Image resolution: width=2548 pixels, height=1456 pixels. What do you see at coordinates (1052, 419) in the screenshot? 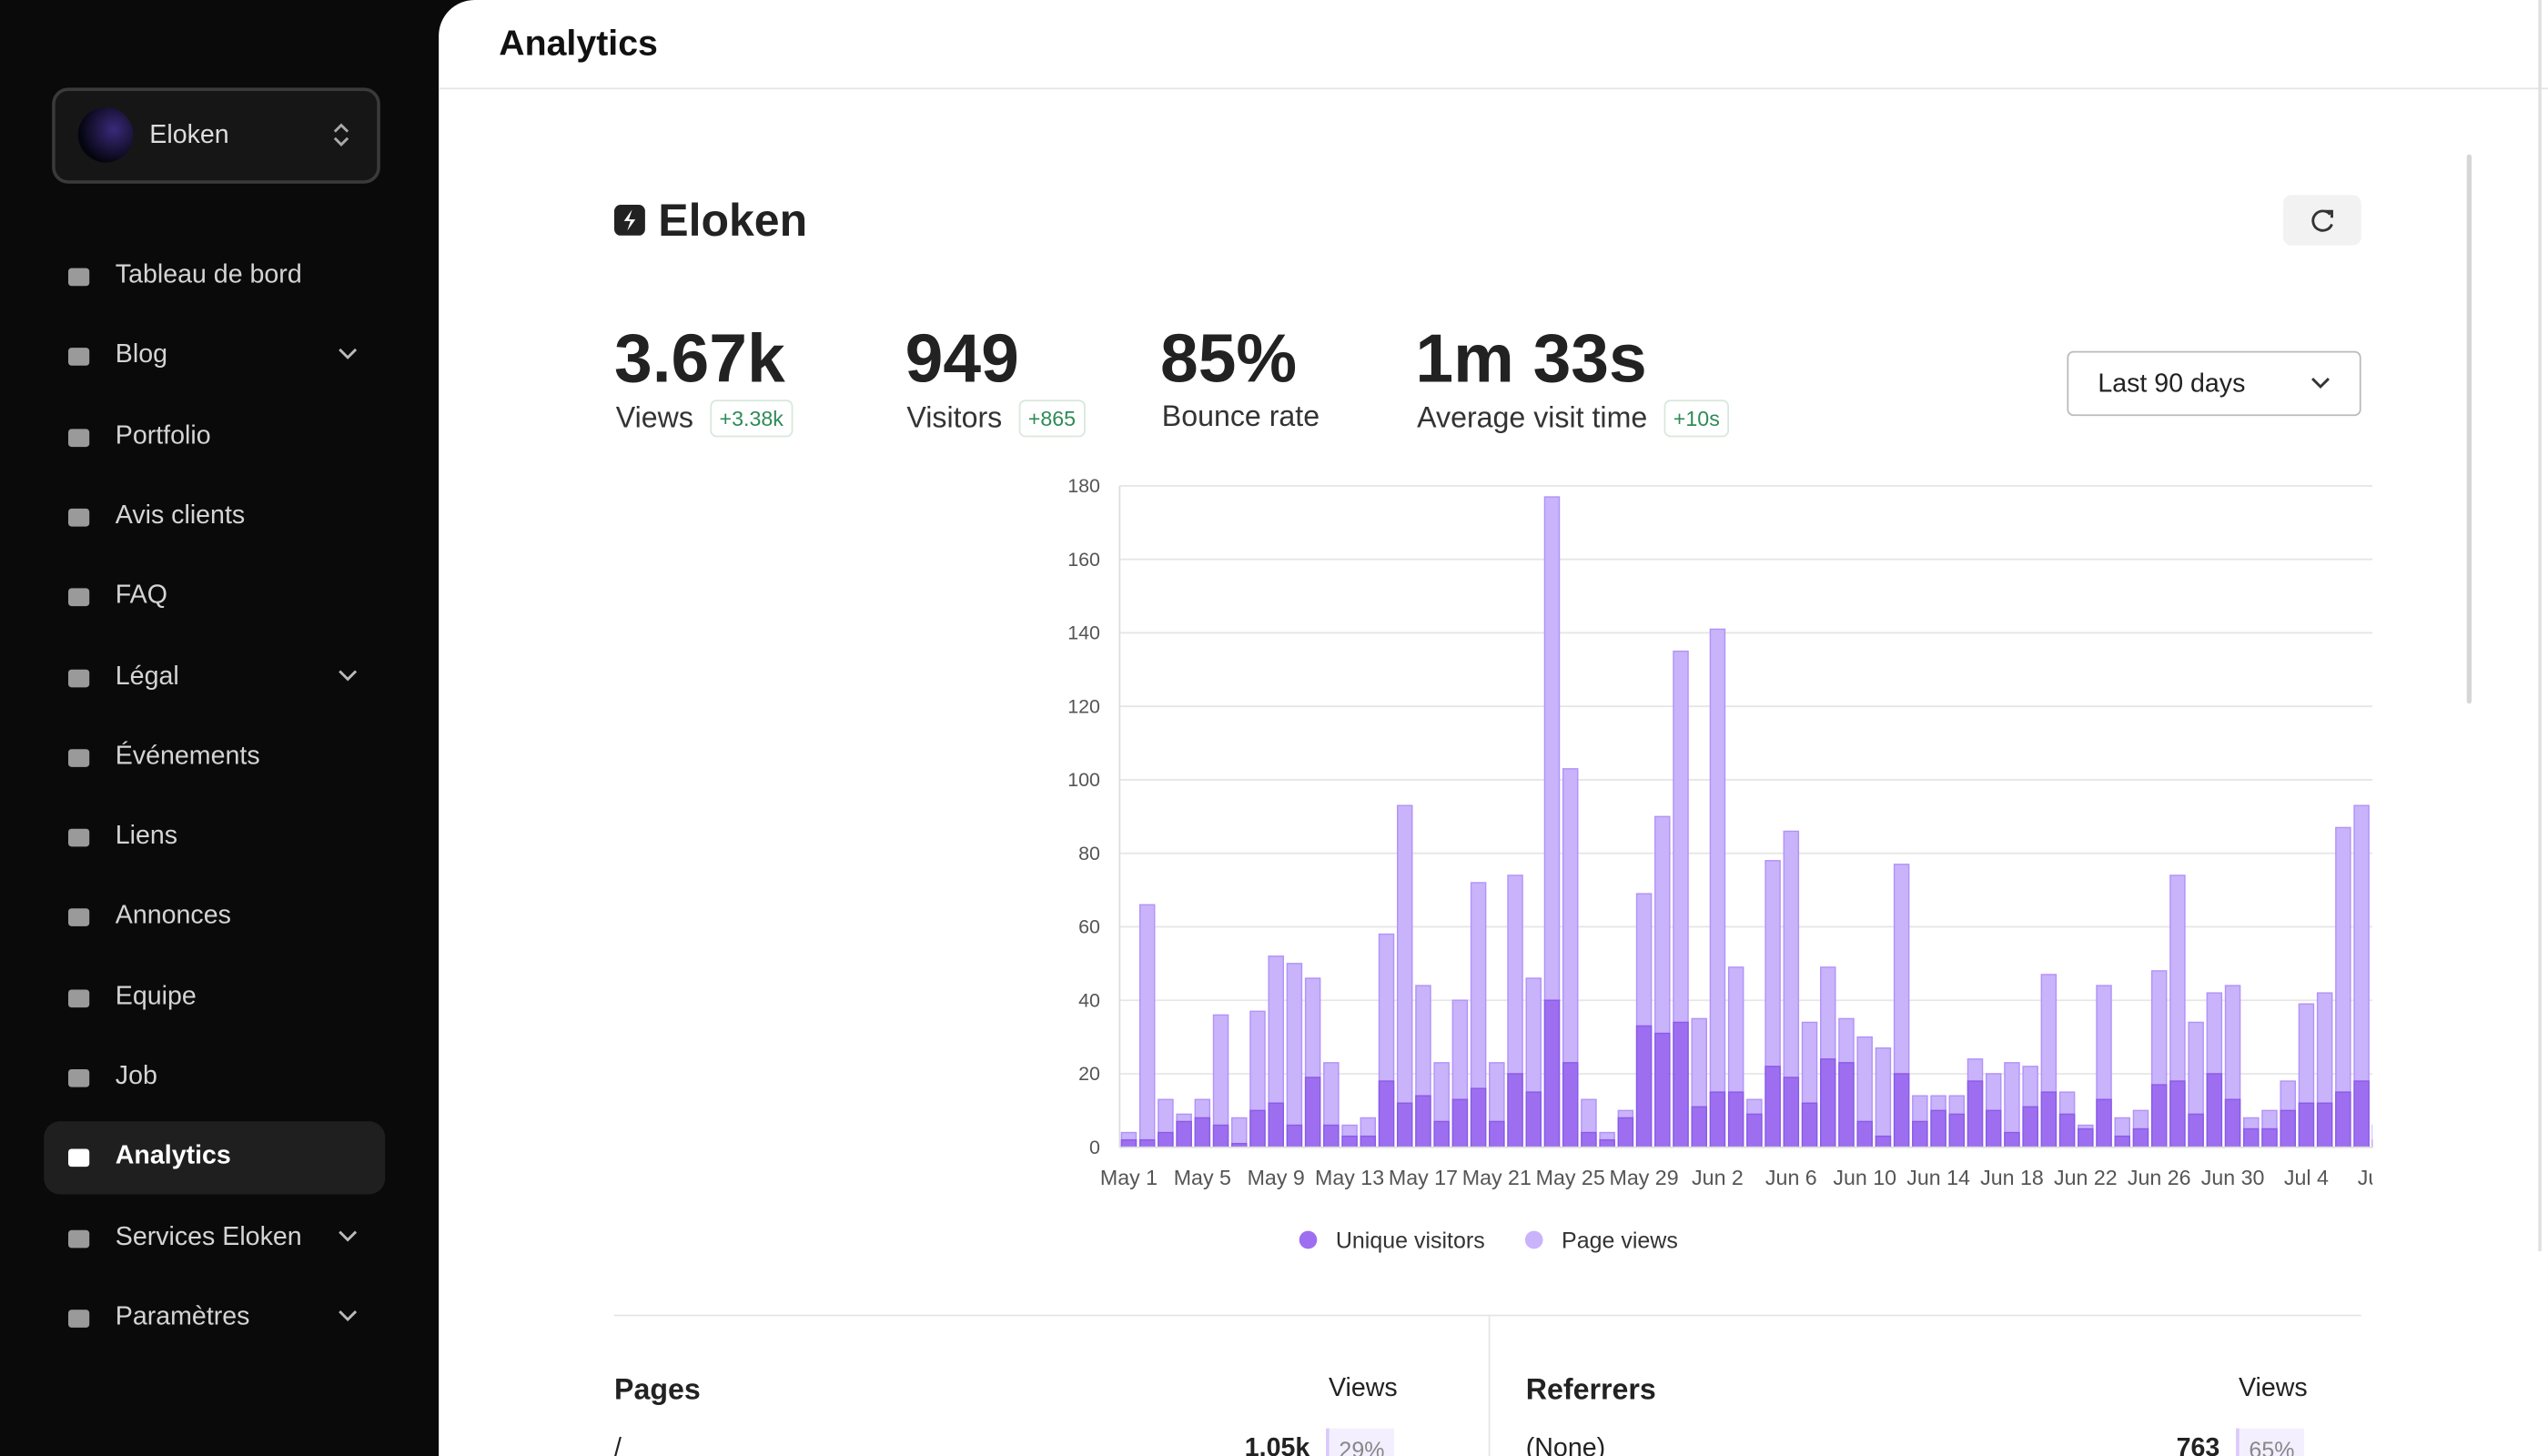
I see `stat-delta: +865` at bounding box center [1052, 419].